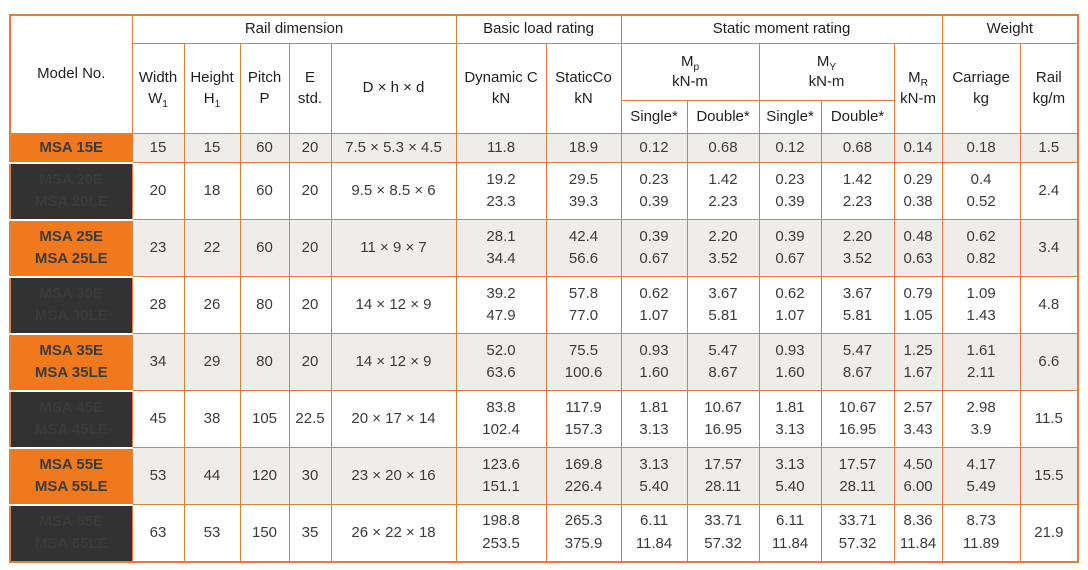 This screenshot has width=1088, height=570. I want to click on data-cell: 21.9, so click(1049, 533).